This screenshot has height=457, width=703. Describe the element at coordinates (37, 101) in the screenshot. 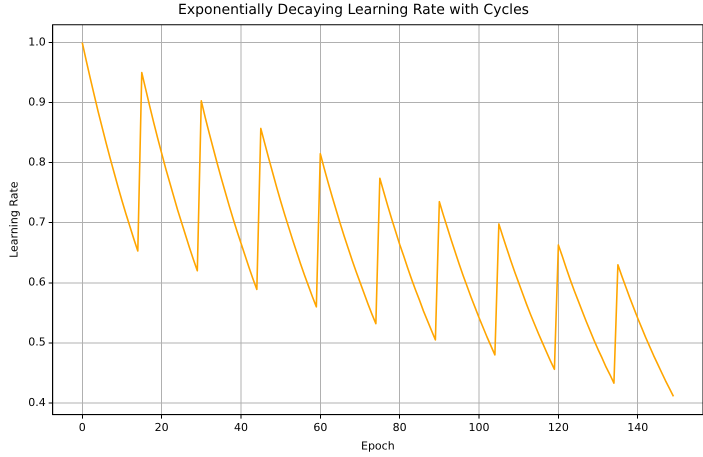

I see `y-tick-label: 0.9` at that location.